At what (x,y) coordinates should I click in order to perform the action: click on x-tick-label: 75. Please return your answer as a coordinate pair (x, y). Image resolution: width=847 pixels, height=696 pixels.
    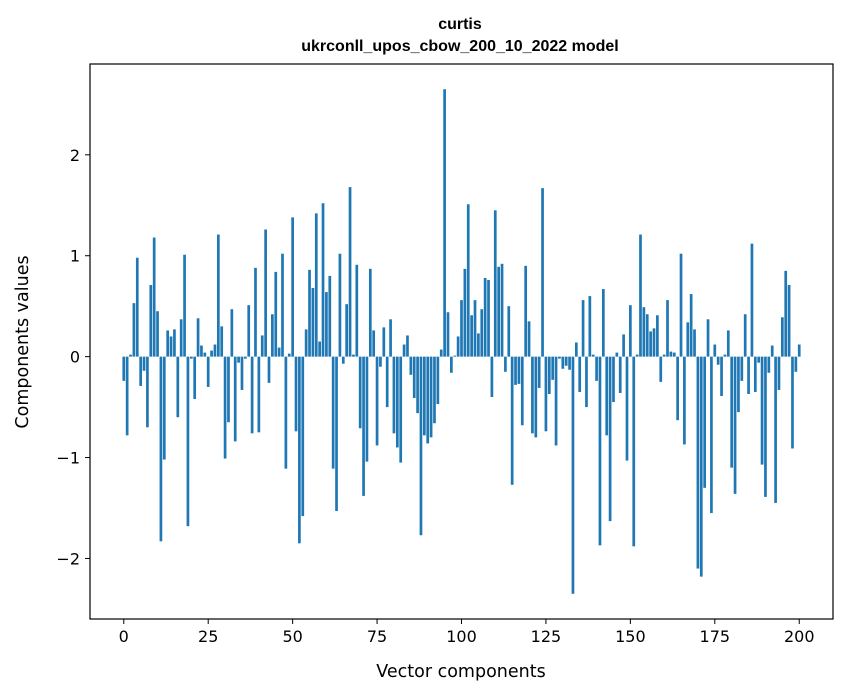
    Looking at the image, I should click on (377, 636).